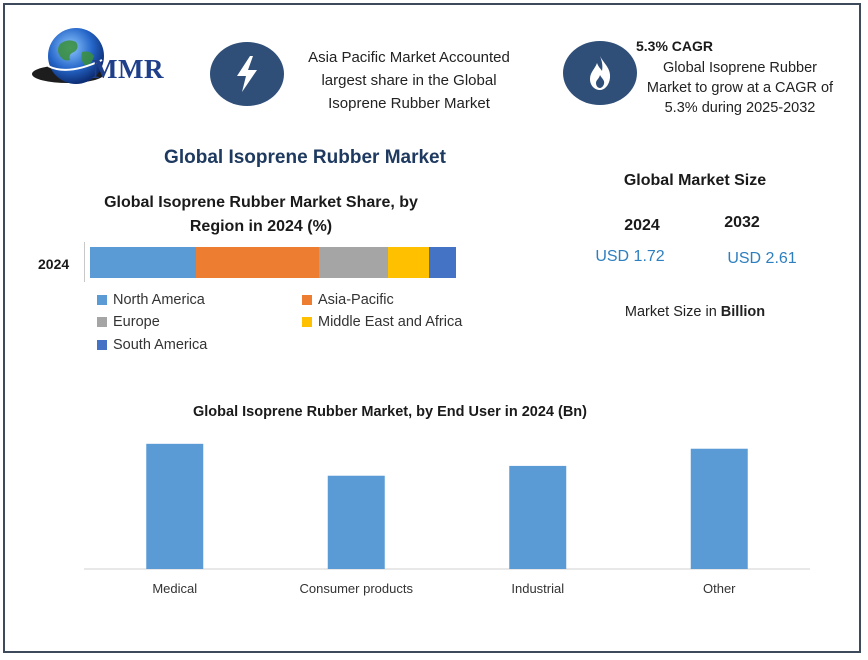  What do you see at coordinates (257, 262) in the screenshot?
I see `stack-segment-asia-pacific` at bounding box center [257, 262].